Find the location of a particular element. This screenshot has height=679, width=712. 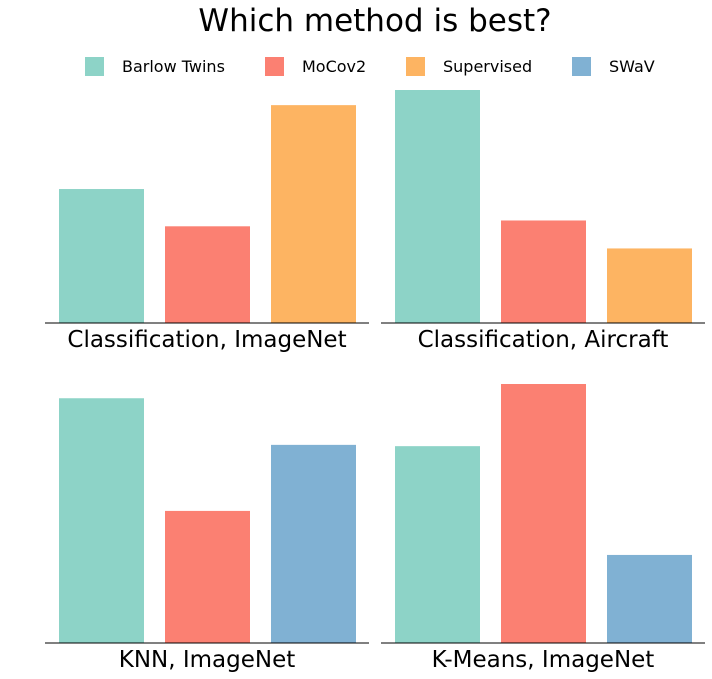

legend-item-barlow-twins: Barlow Twins is located at coordinates (155, 66).